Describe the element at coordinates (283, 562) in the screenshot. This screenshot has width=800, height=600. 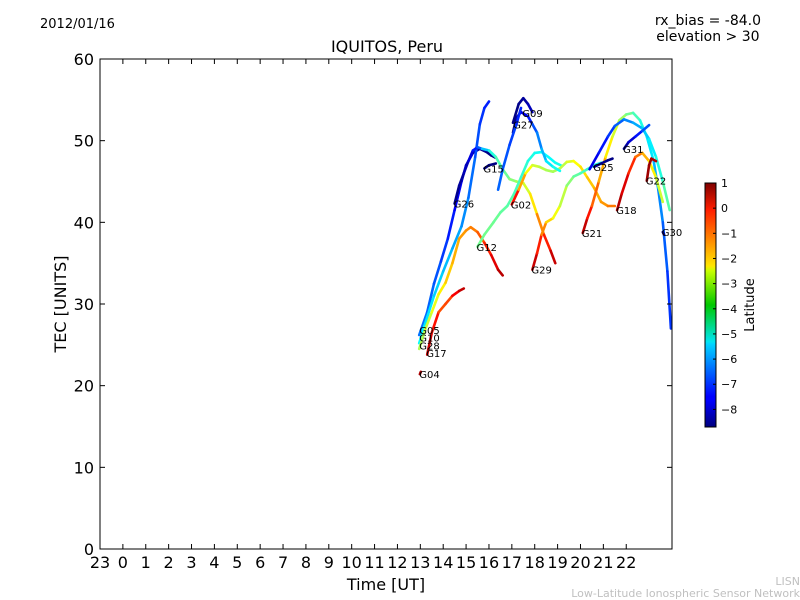
I see `x-tick-label: 7` at that location.